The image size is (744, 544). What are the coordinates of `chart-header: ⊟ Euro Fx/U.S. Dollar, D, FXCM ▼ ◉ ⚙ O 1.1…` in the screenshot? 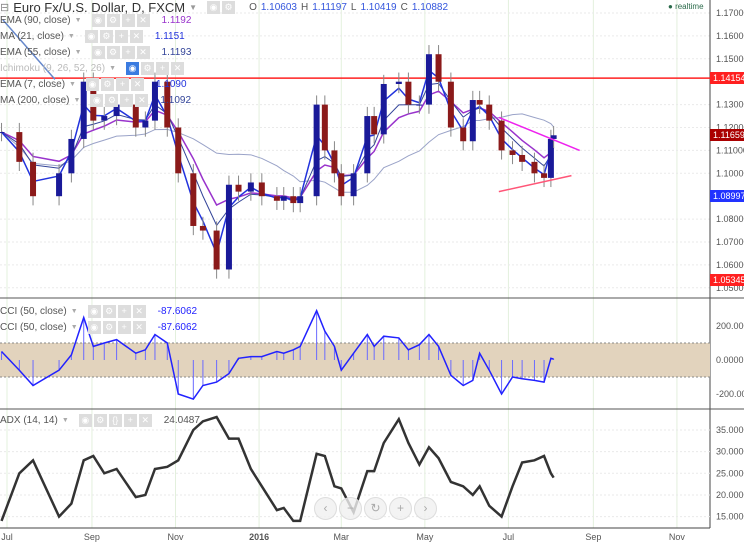 It's located at (226, 7).